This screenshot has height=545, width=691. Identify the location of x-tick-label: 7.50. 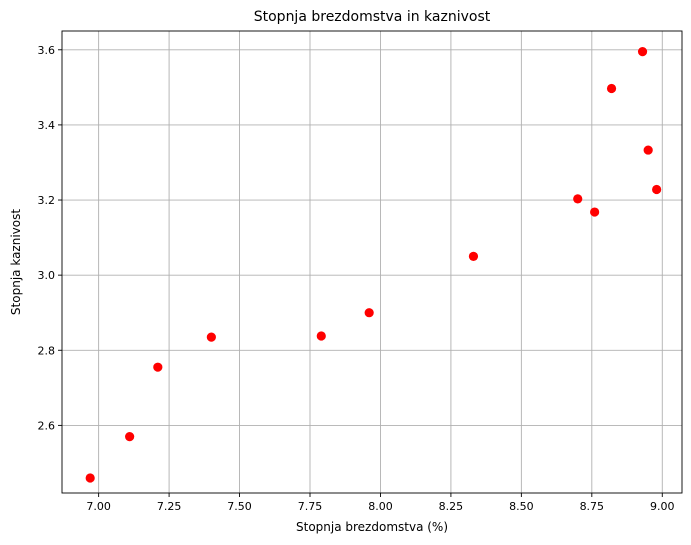
(239, 506).